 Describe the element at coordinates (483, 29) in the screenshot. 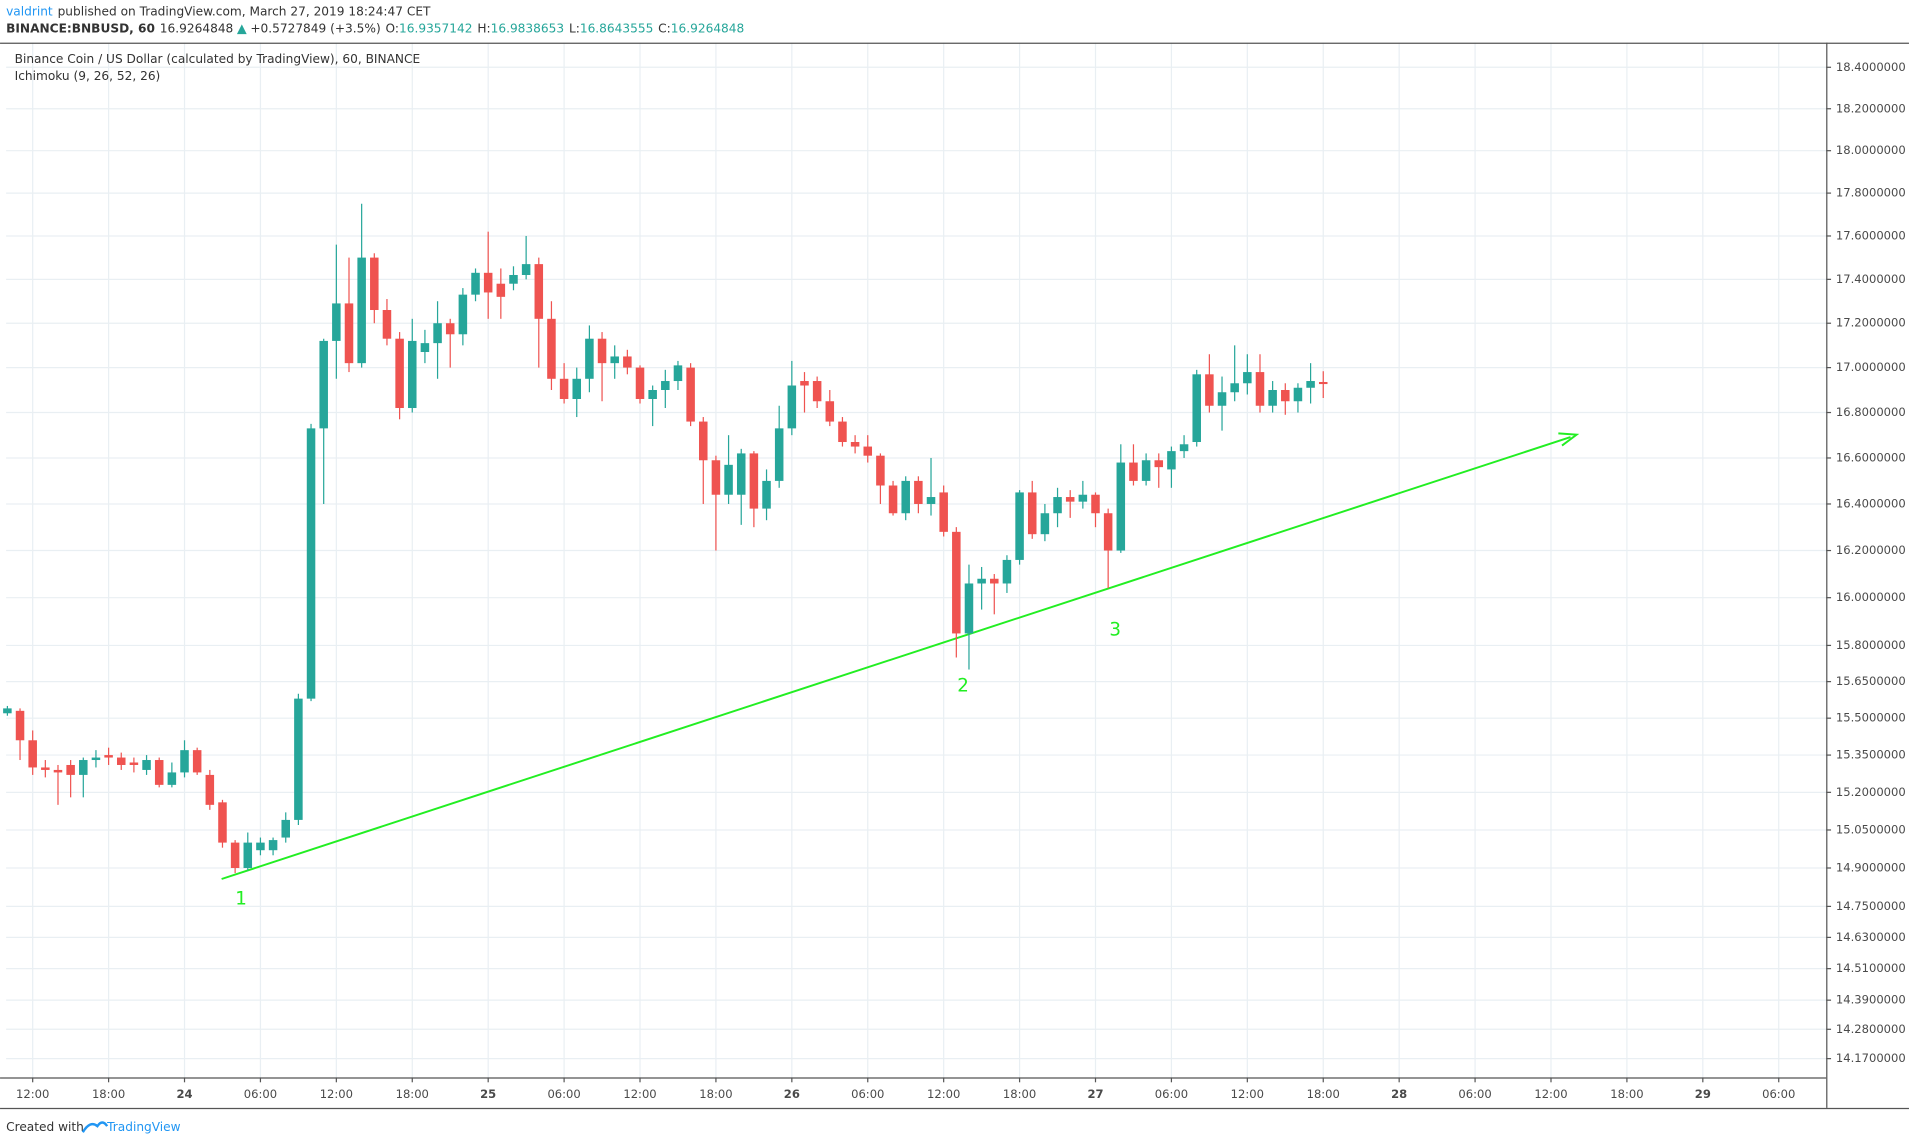

I see `ohlc-label: H:` at that location.